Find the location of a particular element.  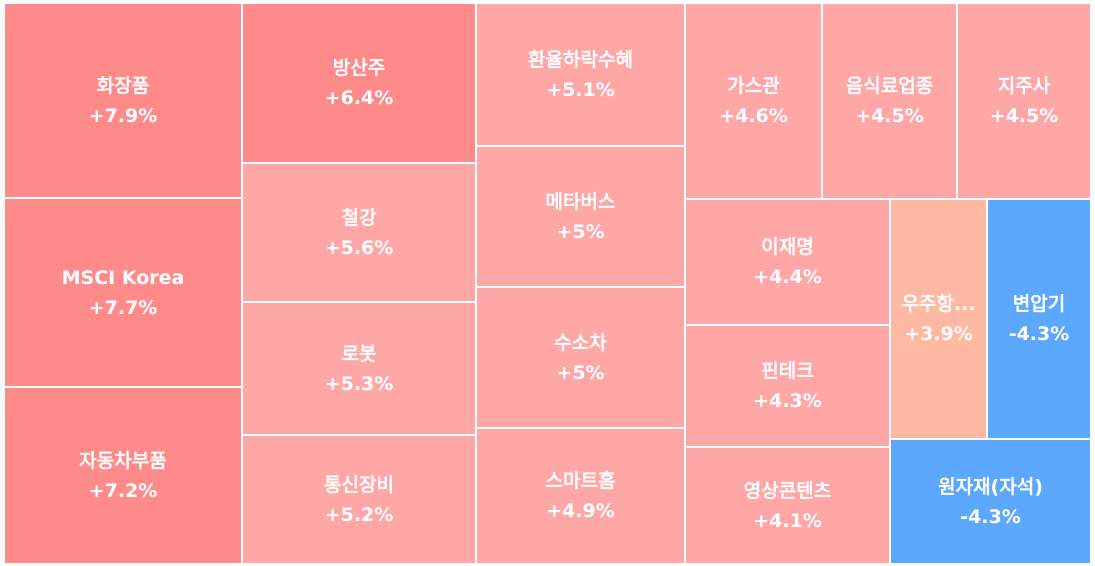

treemap-tile: 화장품 +7.9% is located at coordinates (123, 100).